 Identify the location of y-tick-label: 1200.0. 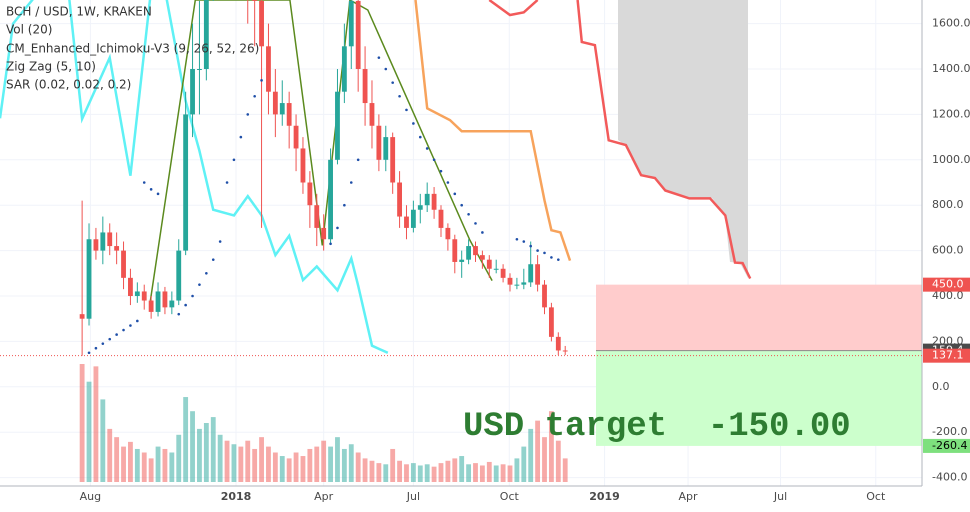
(951, 113).